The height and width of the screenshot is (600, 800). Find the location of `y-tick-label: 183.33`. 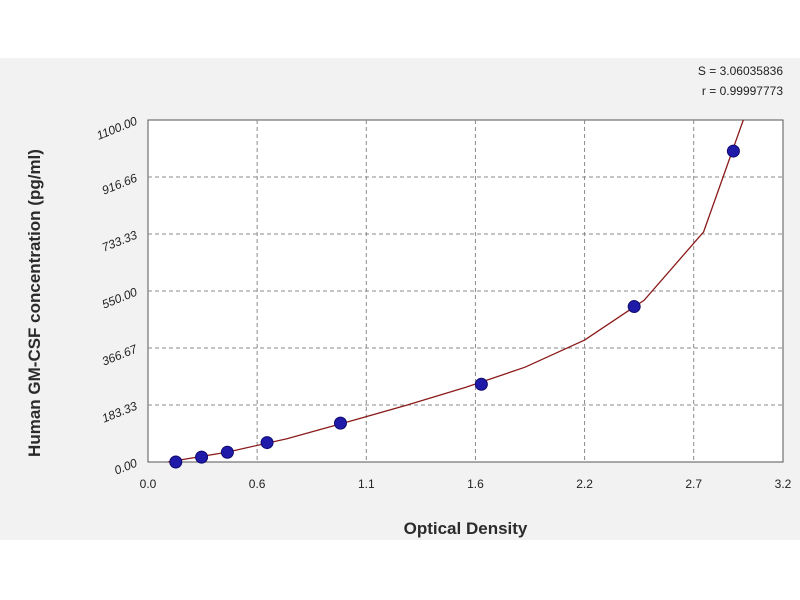

y-tick-label: 183.33 is located at coordinates (120, 412).